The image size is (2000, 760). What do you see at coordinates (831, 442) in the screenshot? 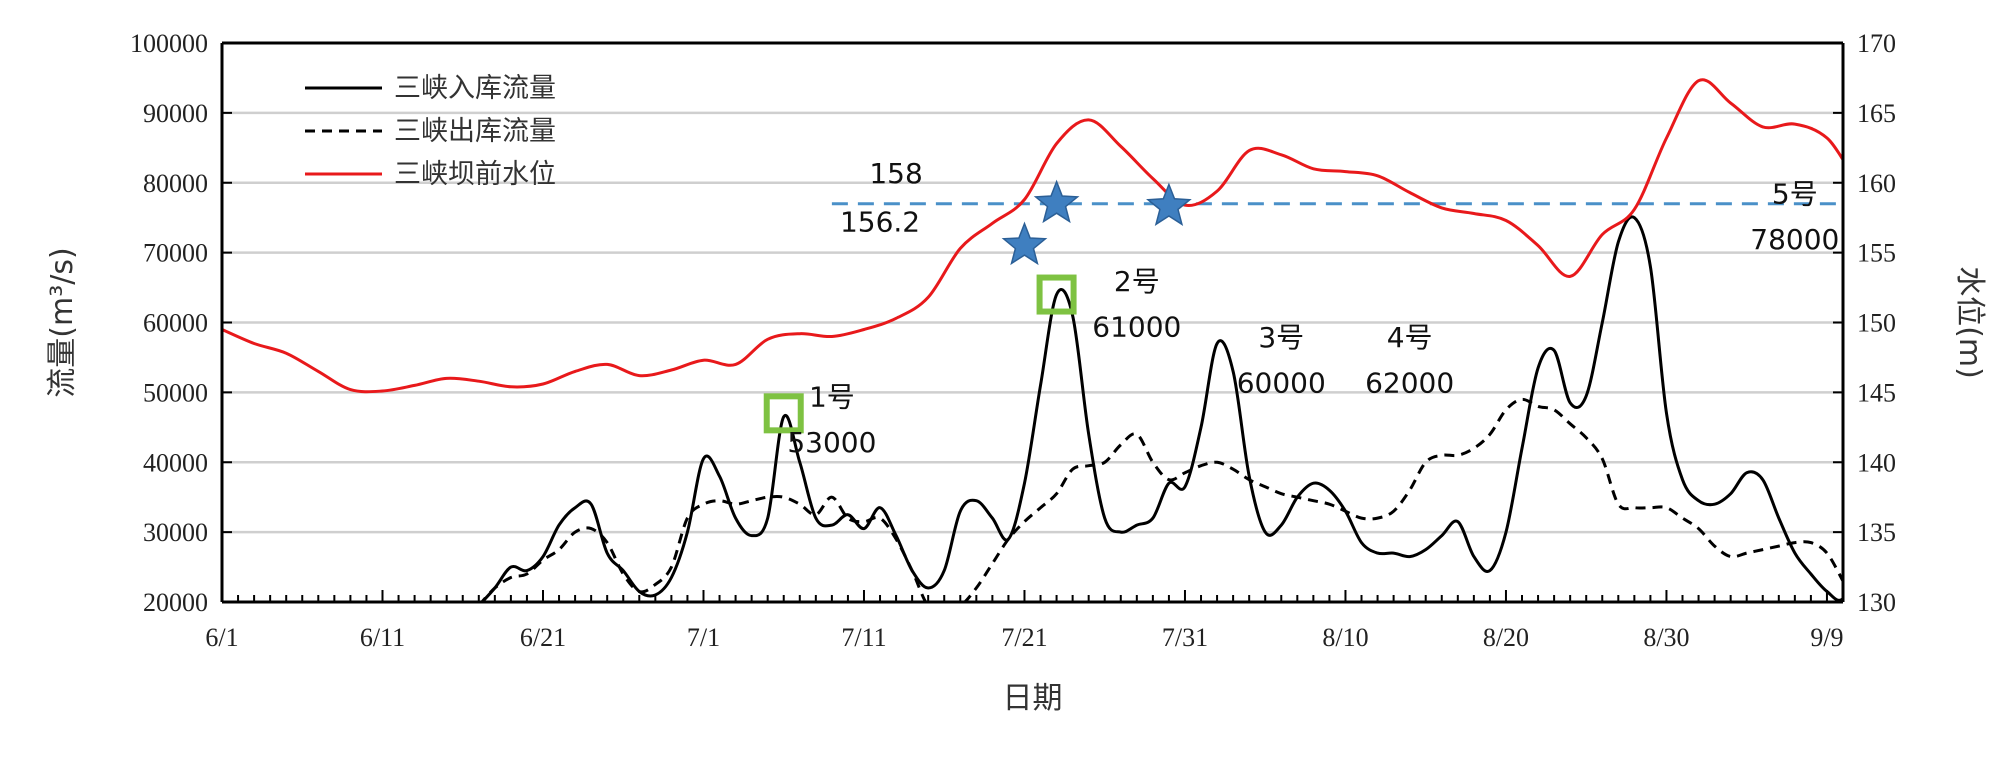
I see `annotation-label: 53000` at bounding box center [831, 442].